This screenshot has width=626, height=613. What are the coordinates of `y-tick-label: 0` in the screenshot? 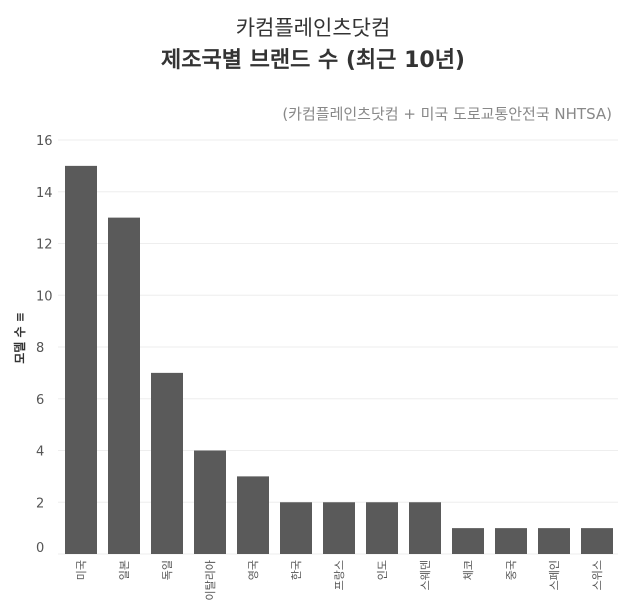 It's located at (40, 548).